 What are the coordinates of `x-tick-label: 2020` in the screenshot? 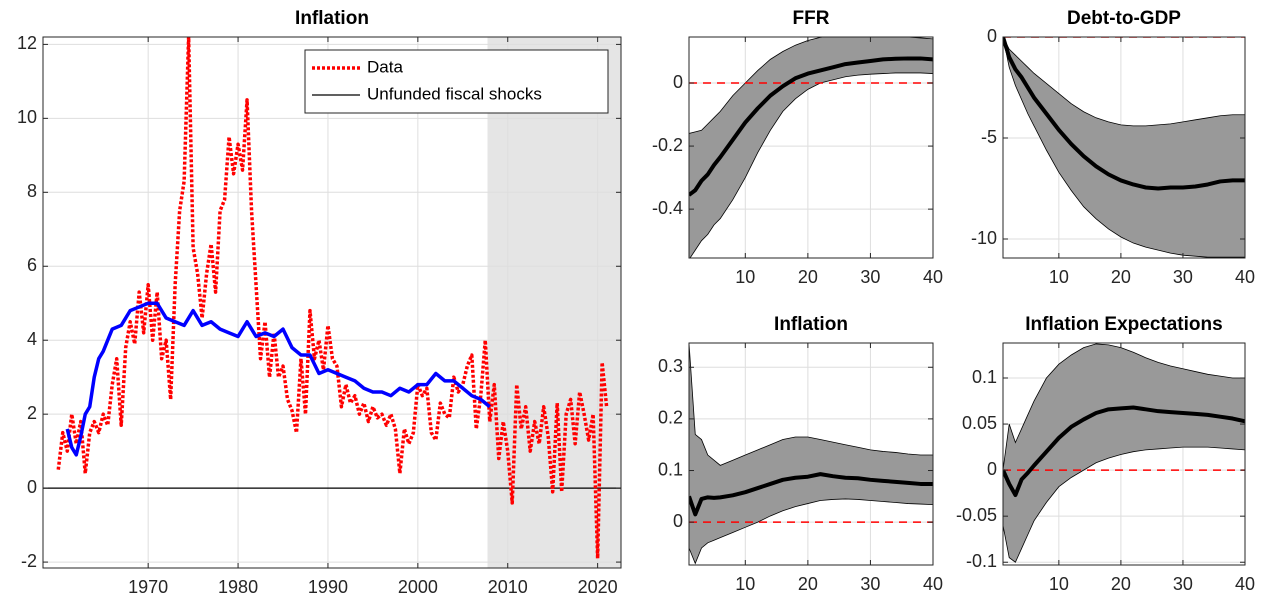 It's located at (598, 587).